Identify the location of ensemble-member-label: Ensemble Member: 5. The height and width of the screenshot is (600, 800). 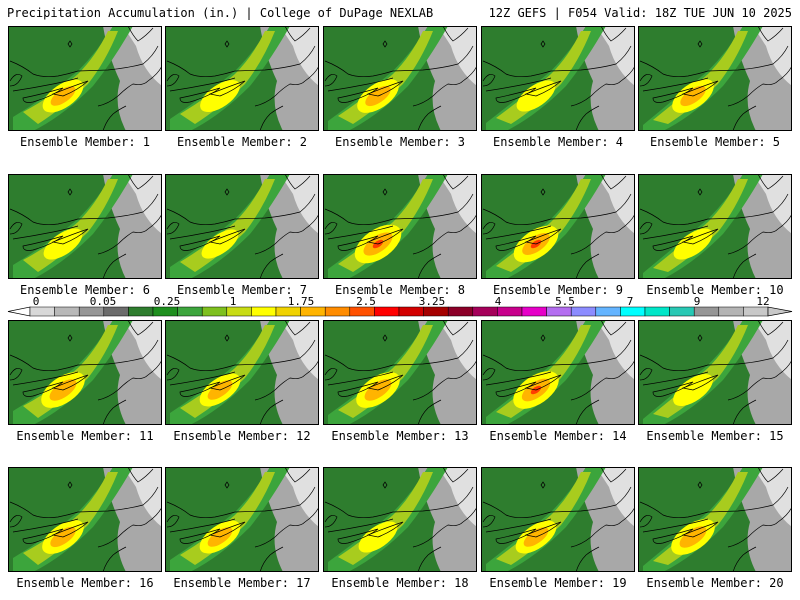
(715, 142).